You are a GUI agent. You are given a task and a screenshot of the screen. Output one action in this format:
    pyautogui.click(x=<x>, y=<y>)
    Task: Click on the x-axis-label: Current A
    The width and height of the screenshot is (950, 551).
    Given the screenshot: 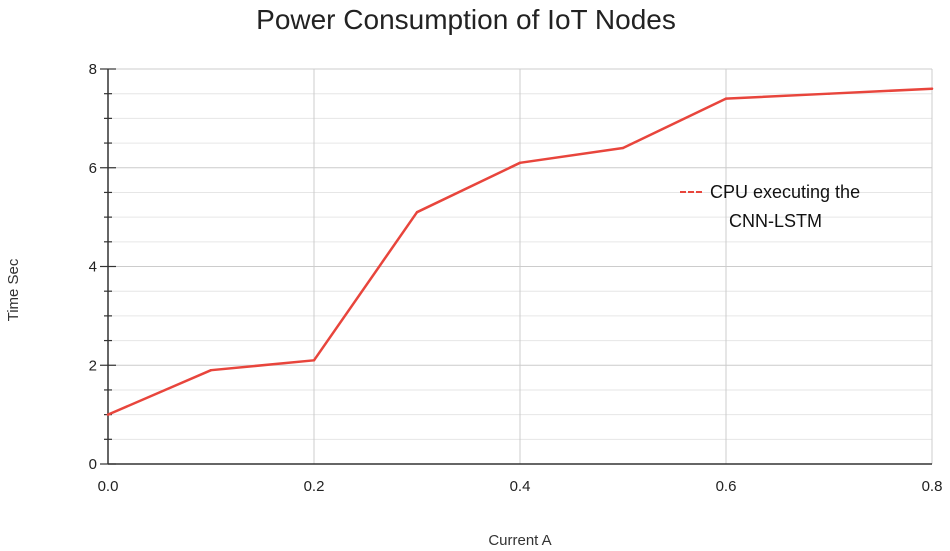 What is the action you would take?
    pyautogui.click(x=519, y=540)
    